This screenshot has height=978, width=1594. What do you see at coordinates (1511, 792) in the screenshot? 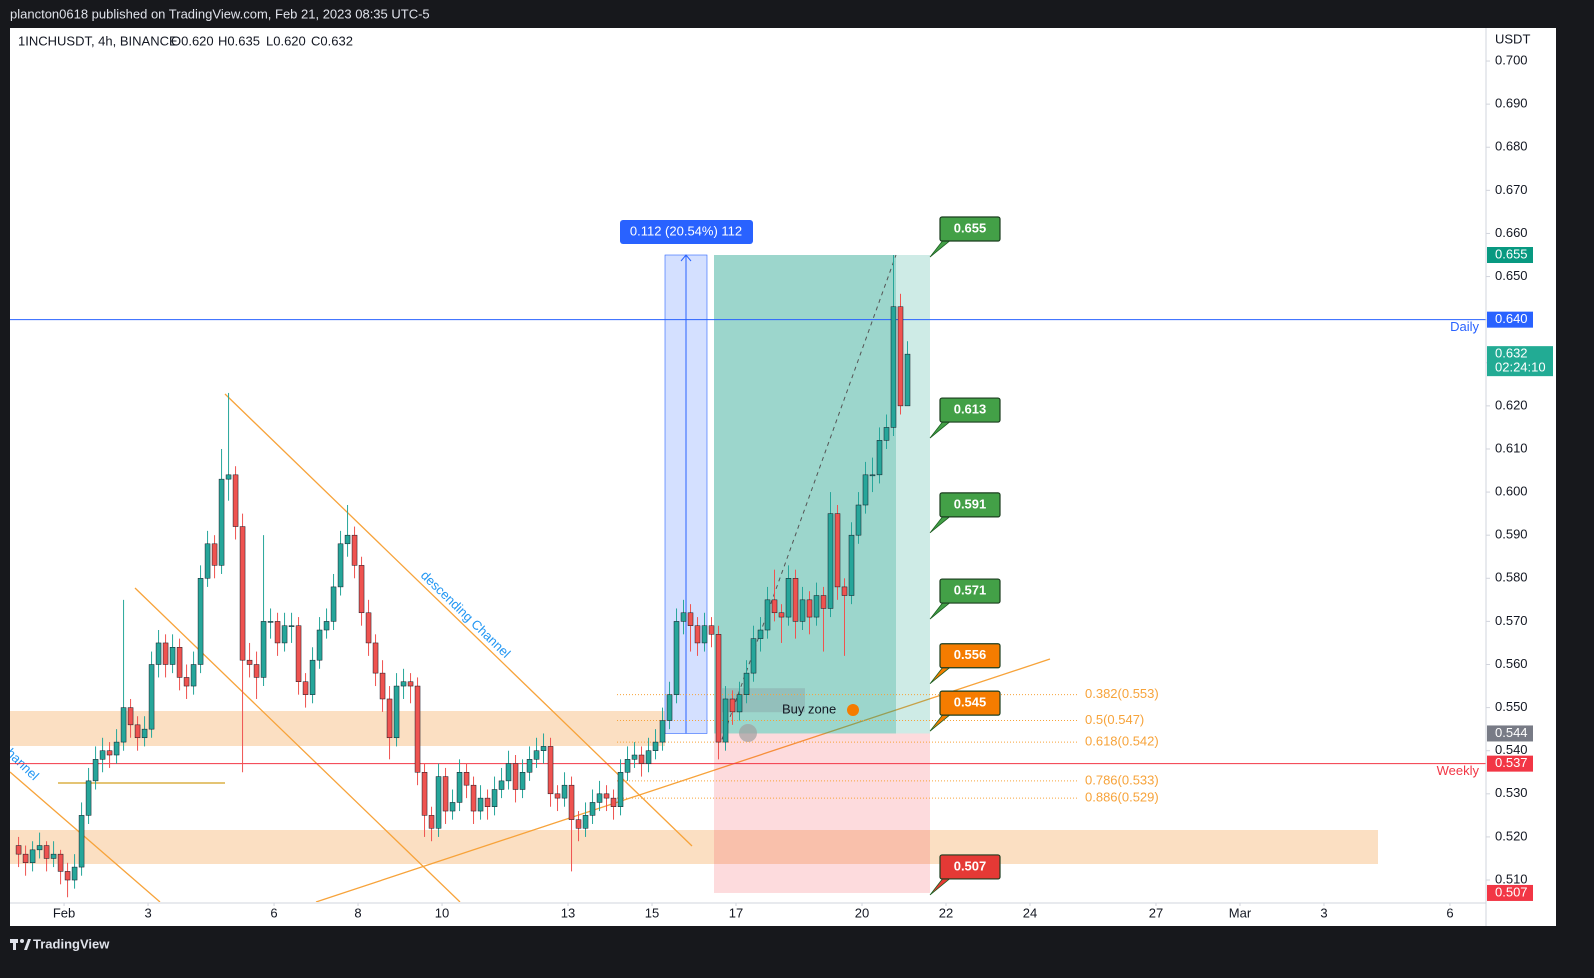
I see `y-tick-label: 0.530` at bounding box center [1511, 792].